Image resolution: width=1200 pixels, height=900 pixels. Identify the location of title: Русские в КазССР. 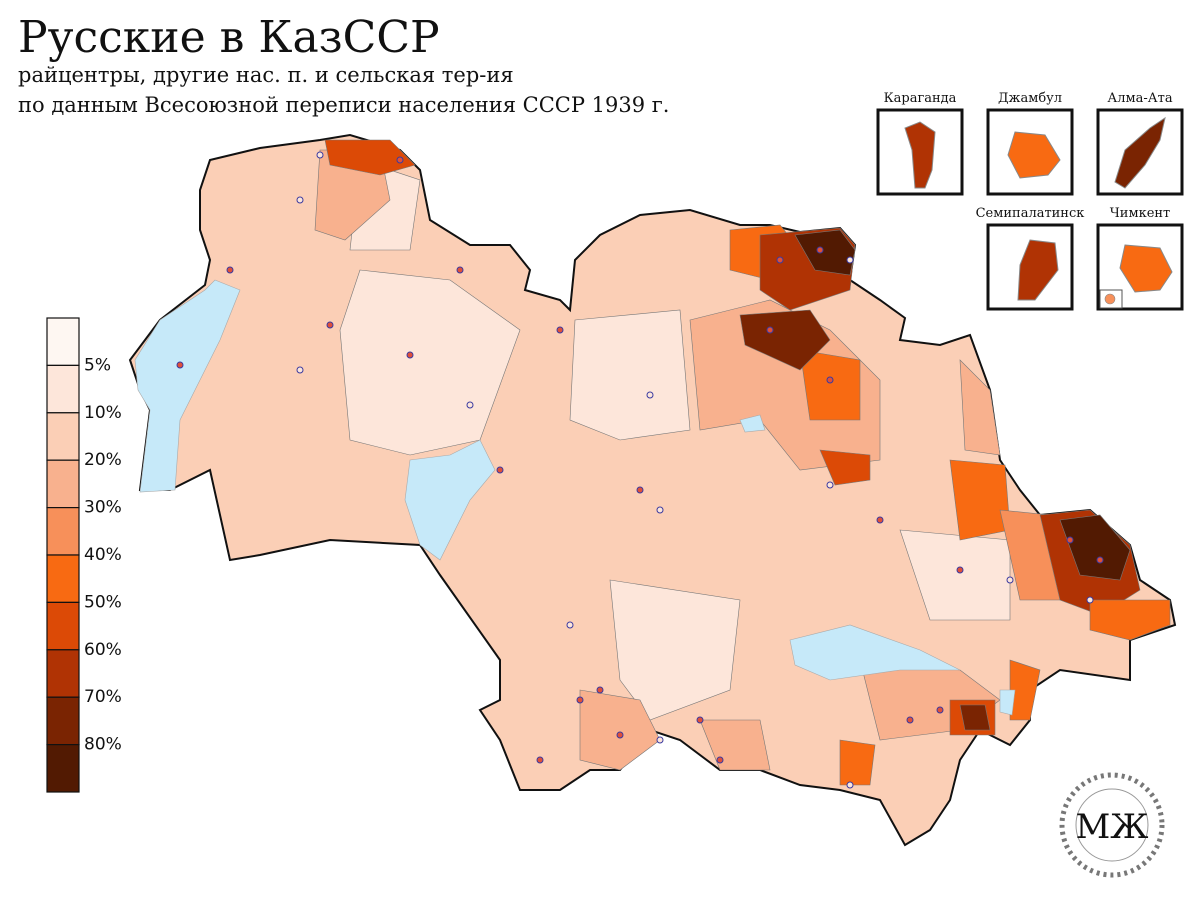
(229, 37).